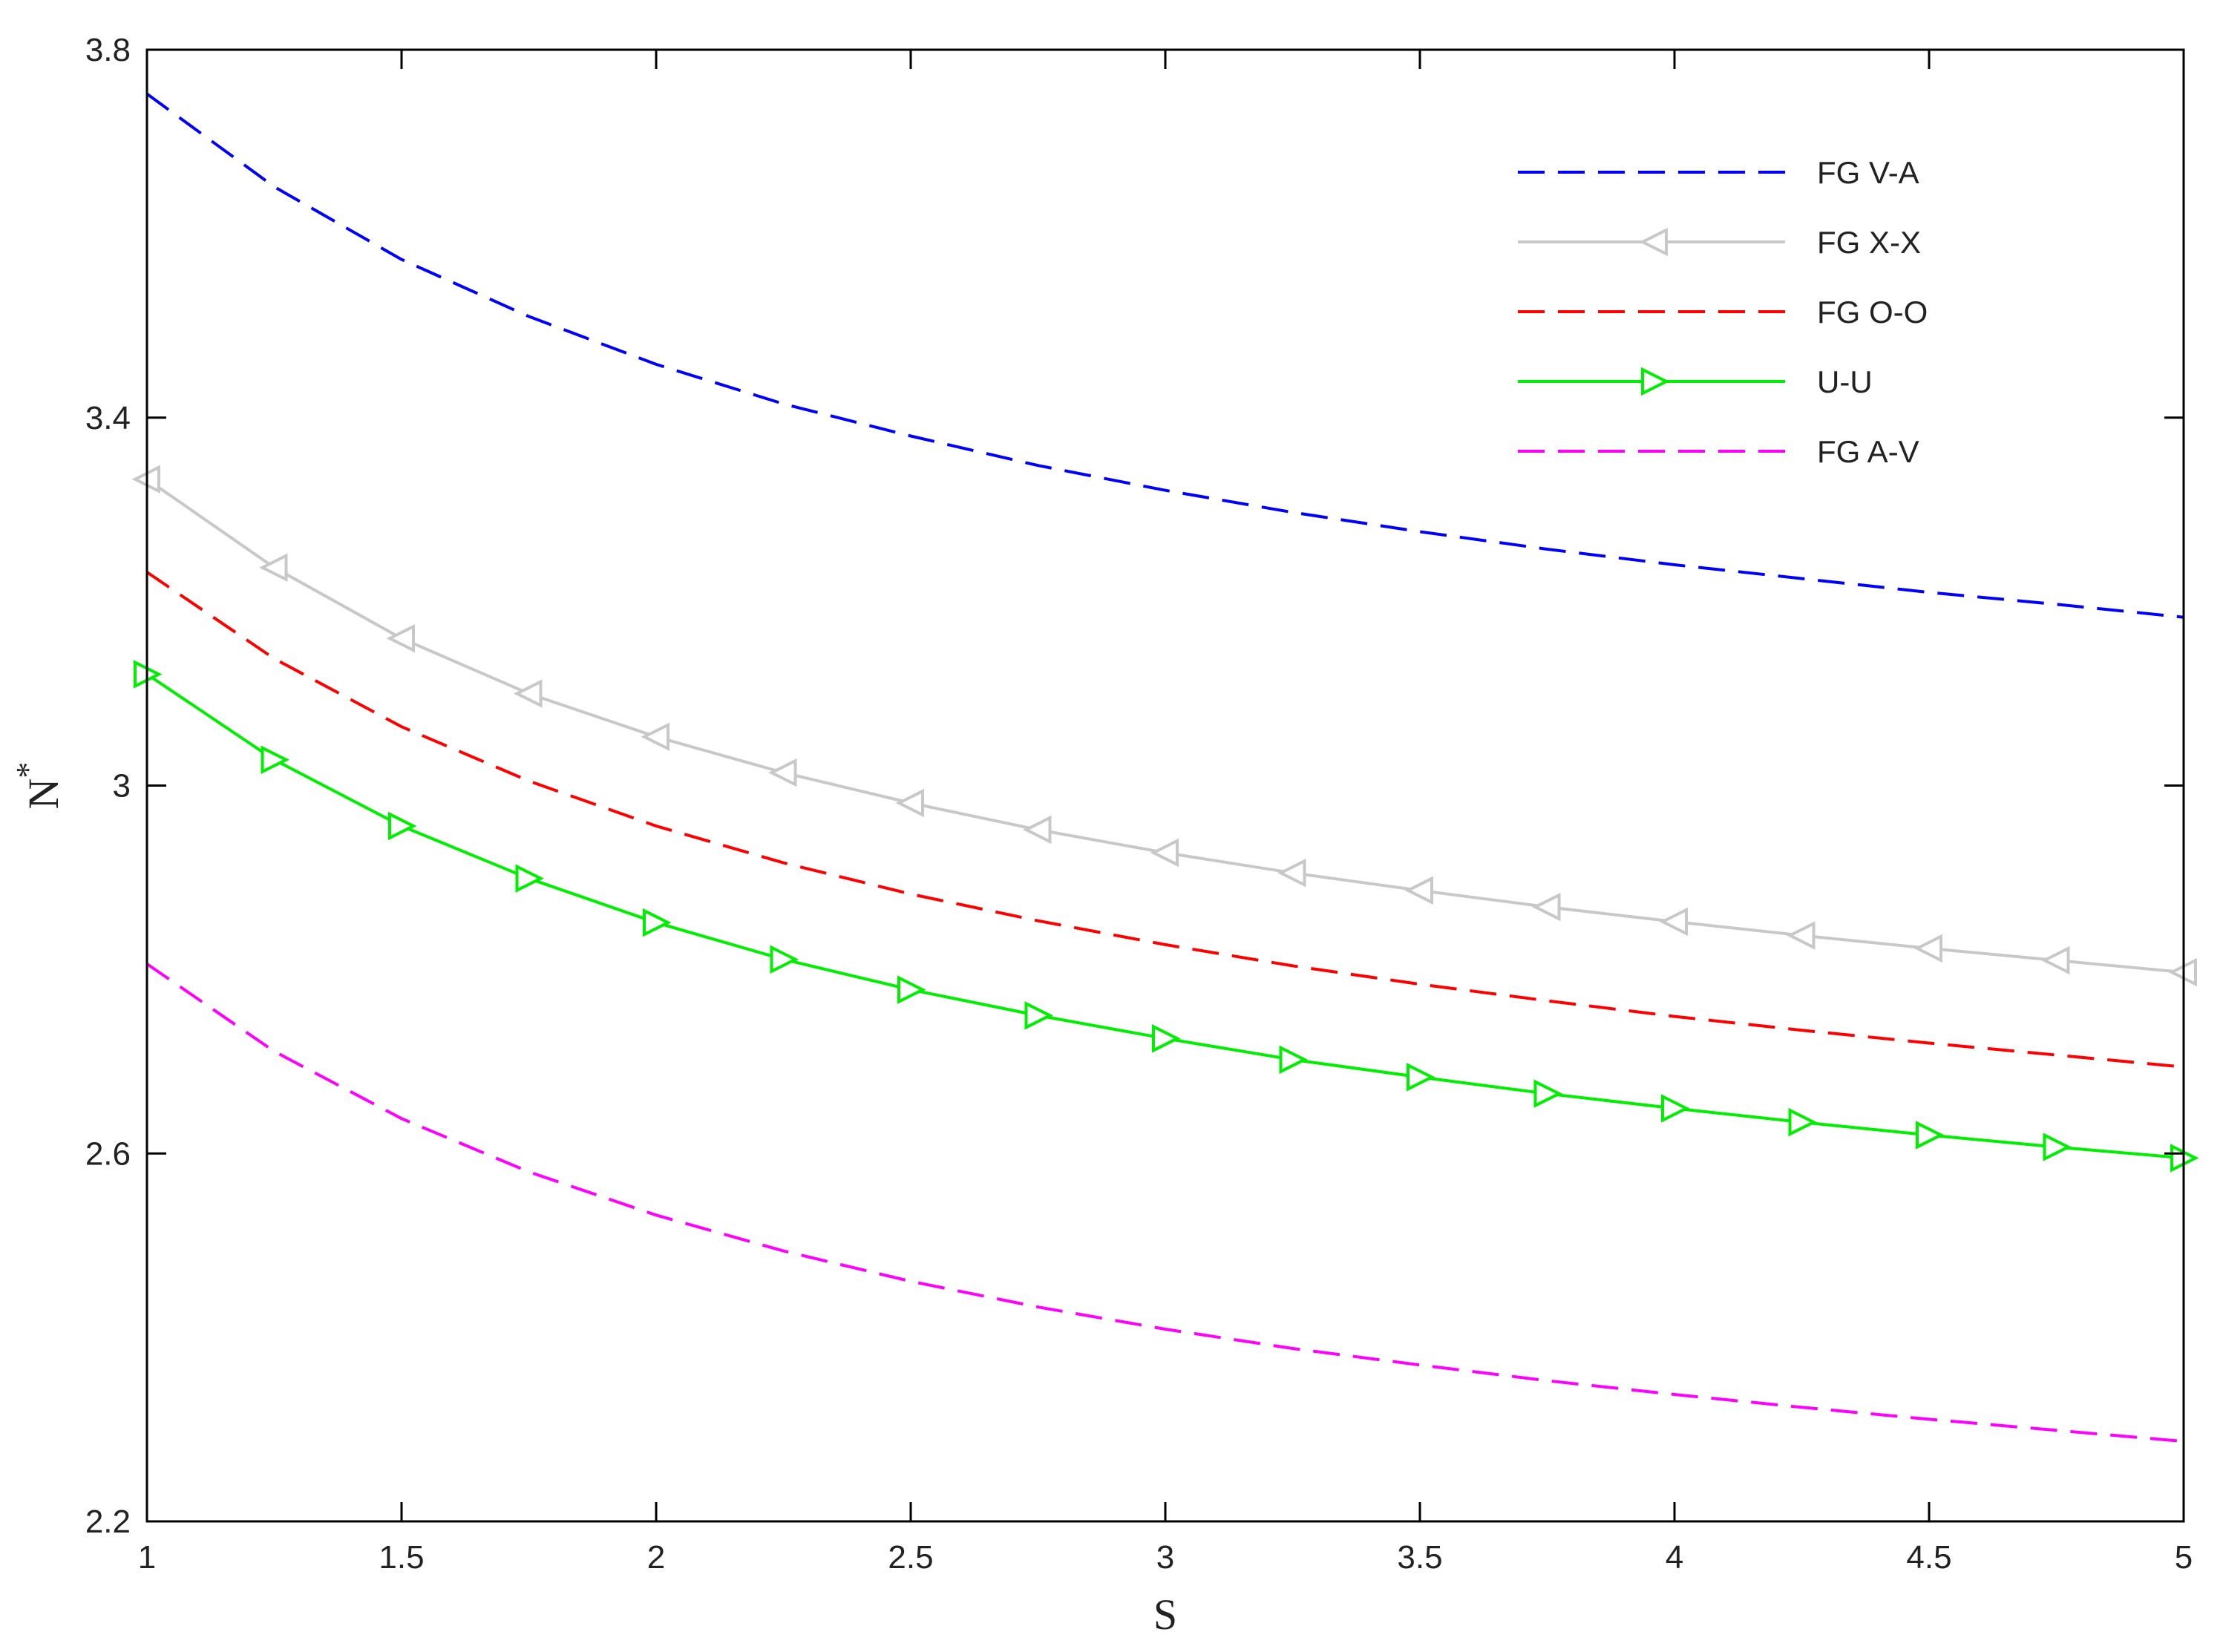 This screenshot has height=1652, width=2223. What do you see at coordinates (1868, 172) in the screenshot?
I see `legend-label-fg-v-a: FG V-A` at bounding box center [1868, 172].